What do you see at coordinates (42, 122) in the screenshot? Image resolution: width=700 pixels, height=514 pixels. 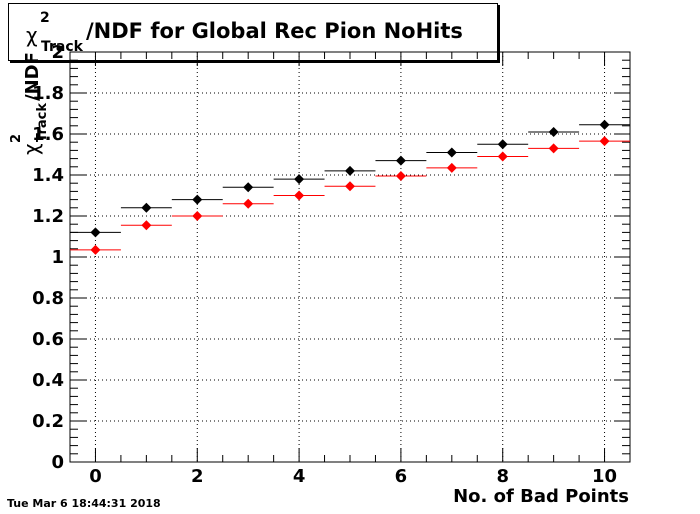 I see `y-label-subscript: Track` at bounding box center [42, 122].